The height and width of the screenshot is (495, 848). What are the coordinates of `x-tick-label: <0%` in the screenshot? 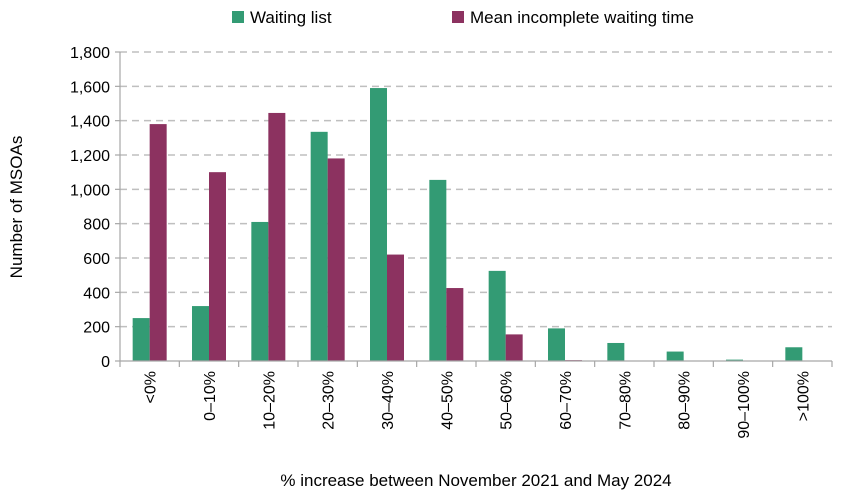 It's located at (151, 387).